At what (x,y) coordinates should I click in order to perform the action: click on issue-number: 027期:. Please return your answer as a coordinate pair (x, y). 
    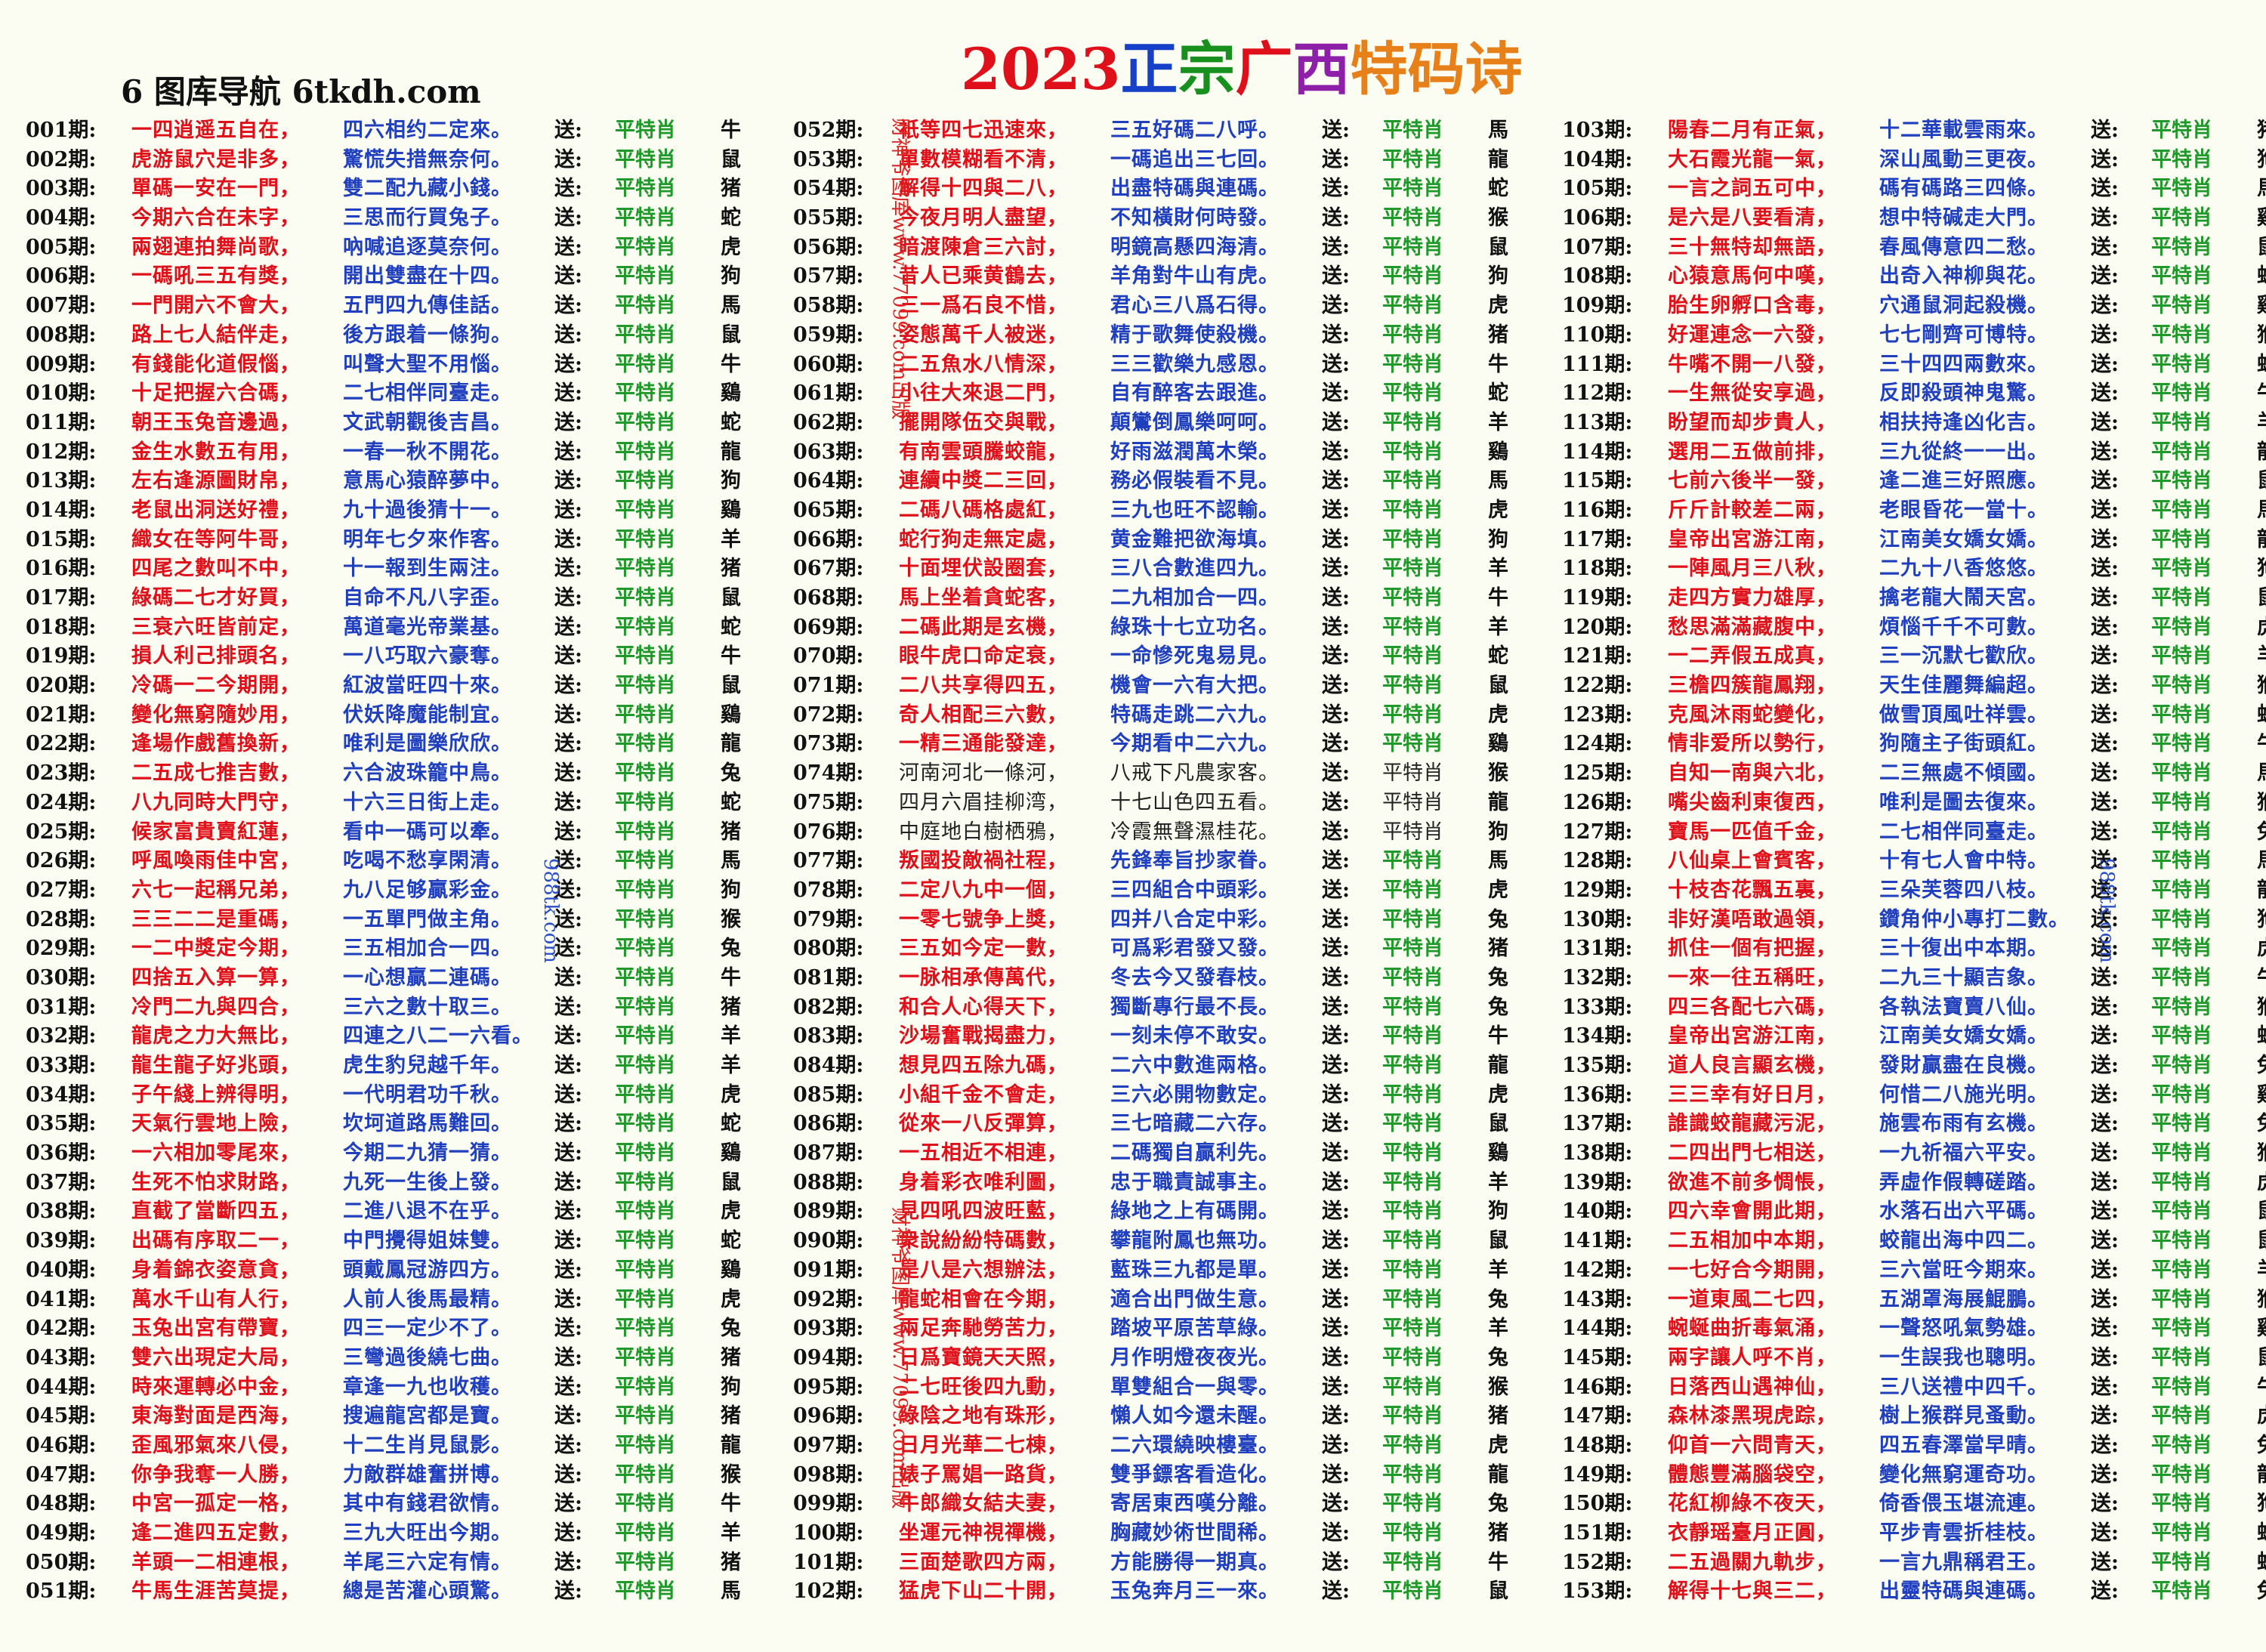
    Looking at the image, I should click on (62, 890).